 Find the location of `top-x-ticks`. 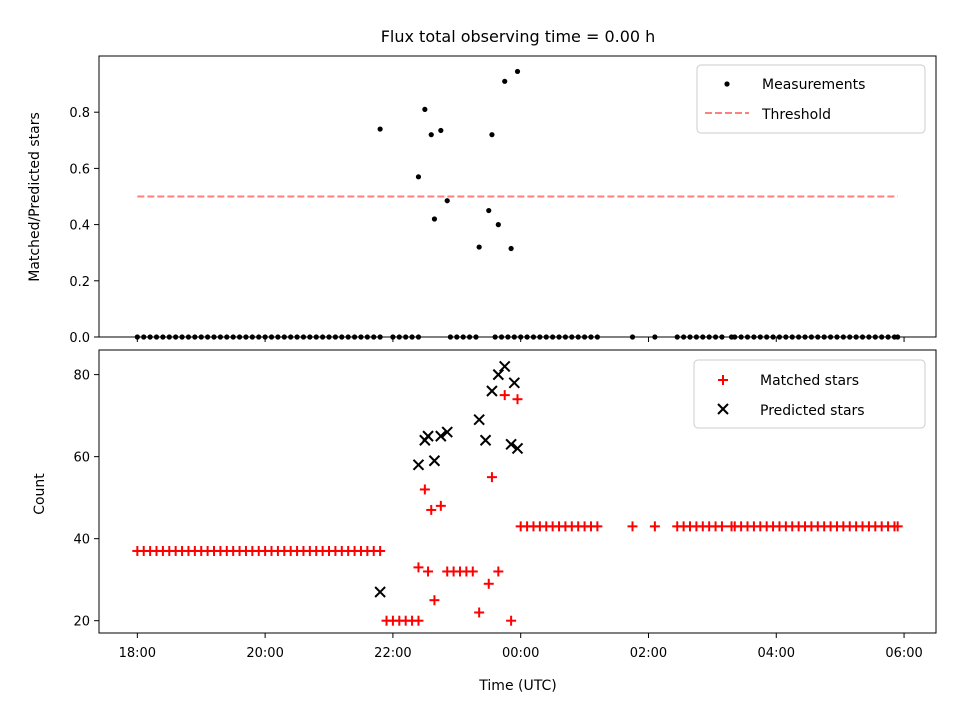

top-x-ticks is located at coordinates (520, 339).